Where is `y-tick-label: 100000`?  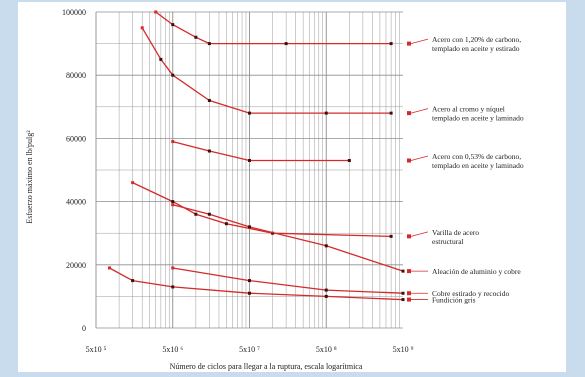
y-tick-label: 100000 is located at coordinates (74, 12).